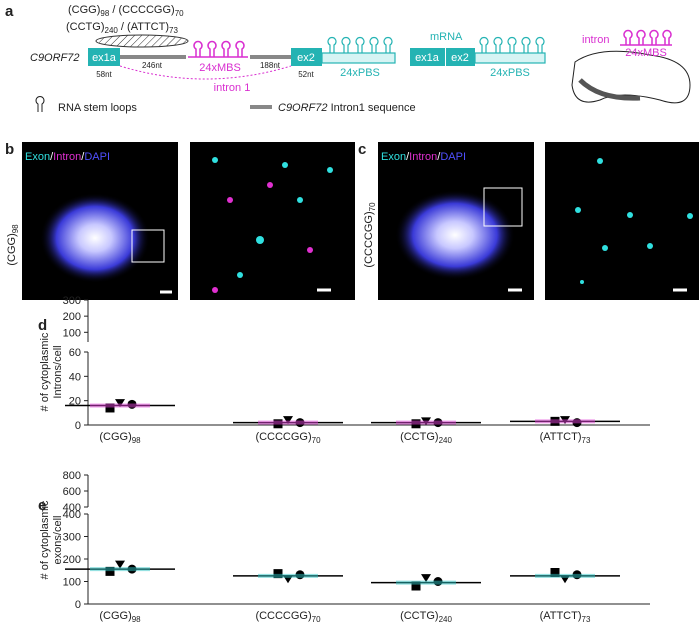  What do you see at coordinates (72, 476) in the screenshot?
I see `y-tick-label: 800` at bounding box center [72, 476].